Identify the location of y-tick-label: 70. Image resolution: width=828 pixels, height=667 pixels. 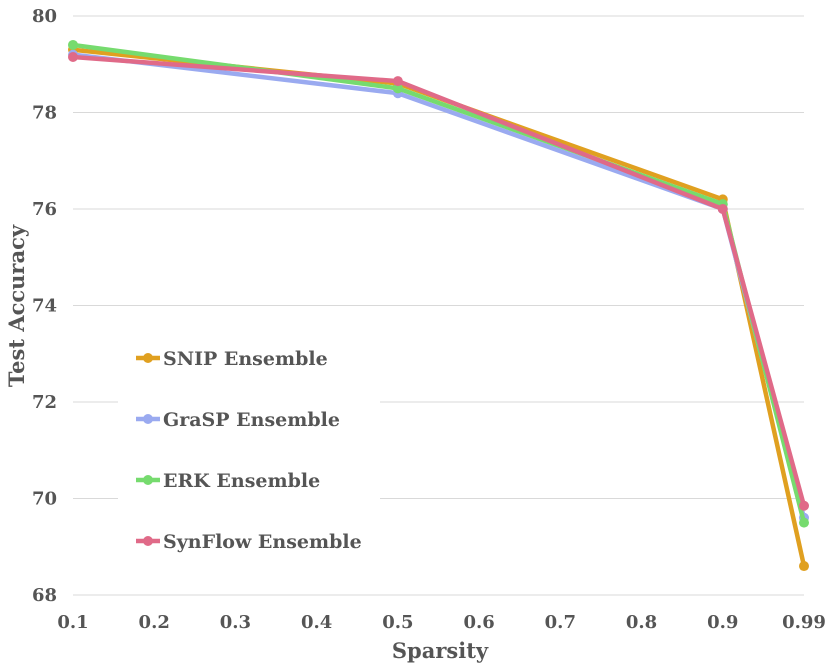
(44, 499).